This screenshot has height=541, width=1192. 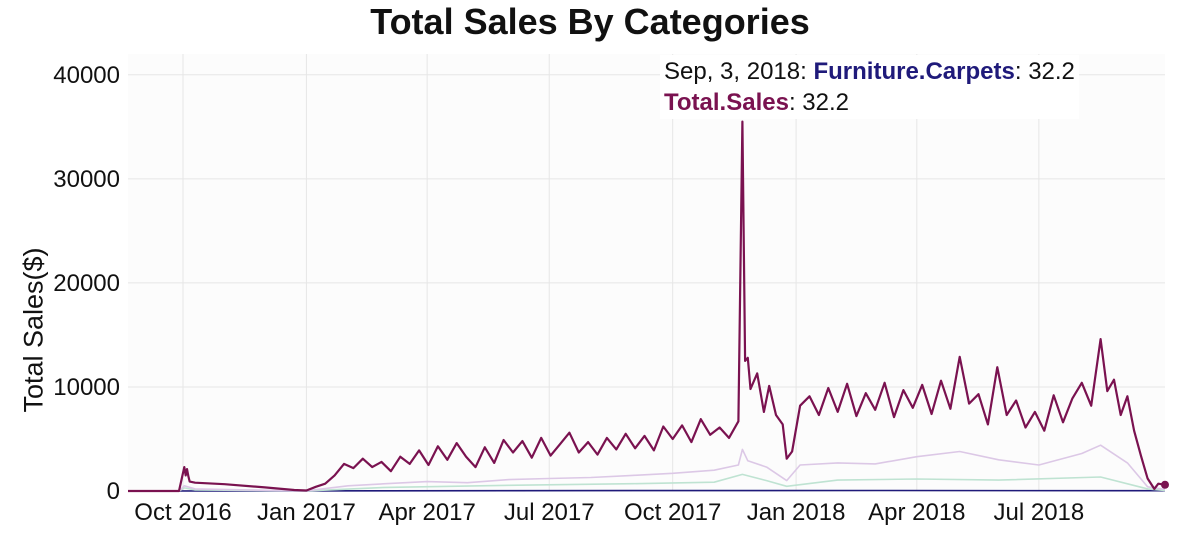 What do you see at coordinates (86, 179) in the screenshot?
I see `y-tick-label: 30000` at bounding box center [86, 179].